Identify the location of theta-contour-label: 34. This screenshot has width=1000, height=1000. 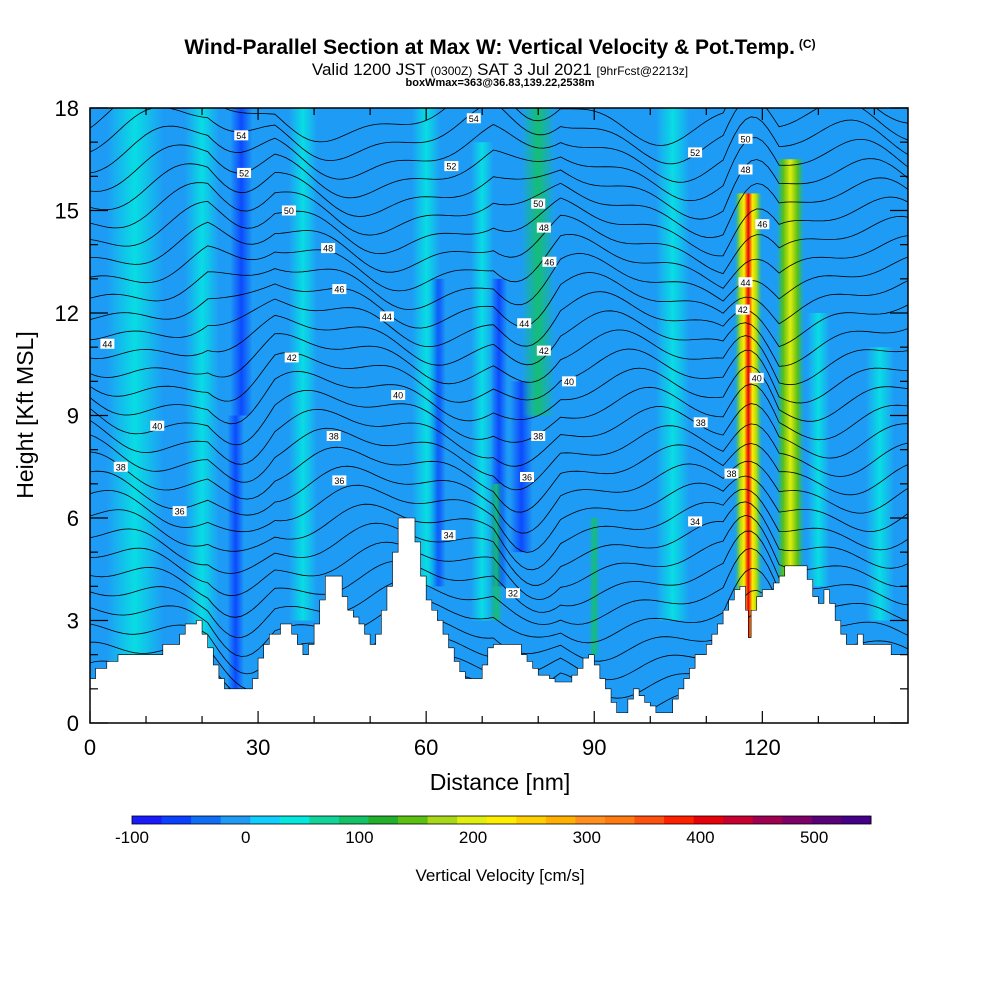
(695, 521).